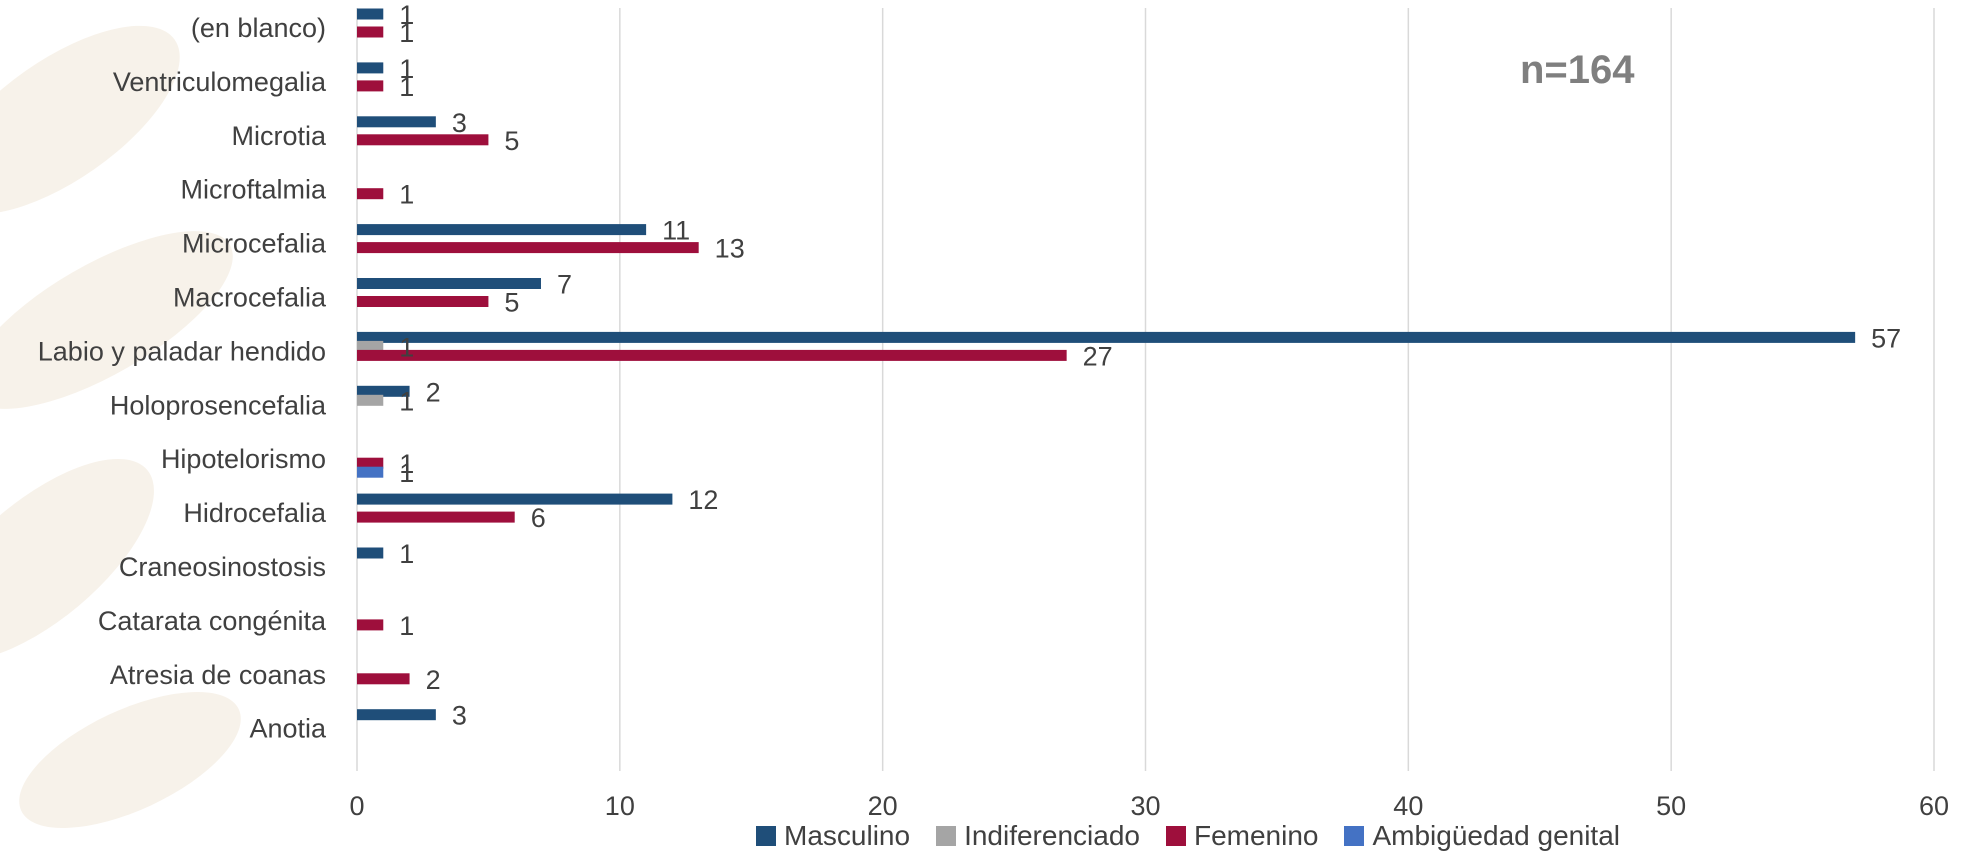 The height and width of the screenshot is (852, 1972). What do you see at coordinates (1175, 836) in the screenshot?
I see `legend-swatch-femenino` at bounding box center [1175, 836].